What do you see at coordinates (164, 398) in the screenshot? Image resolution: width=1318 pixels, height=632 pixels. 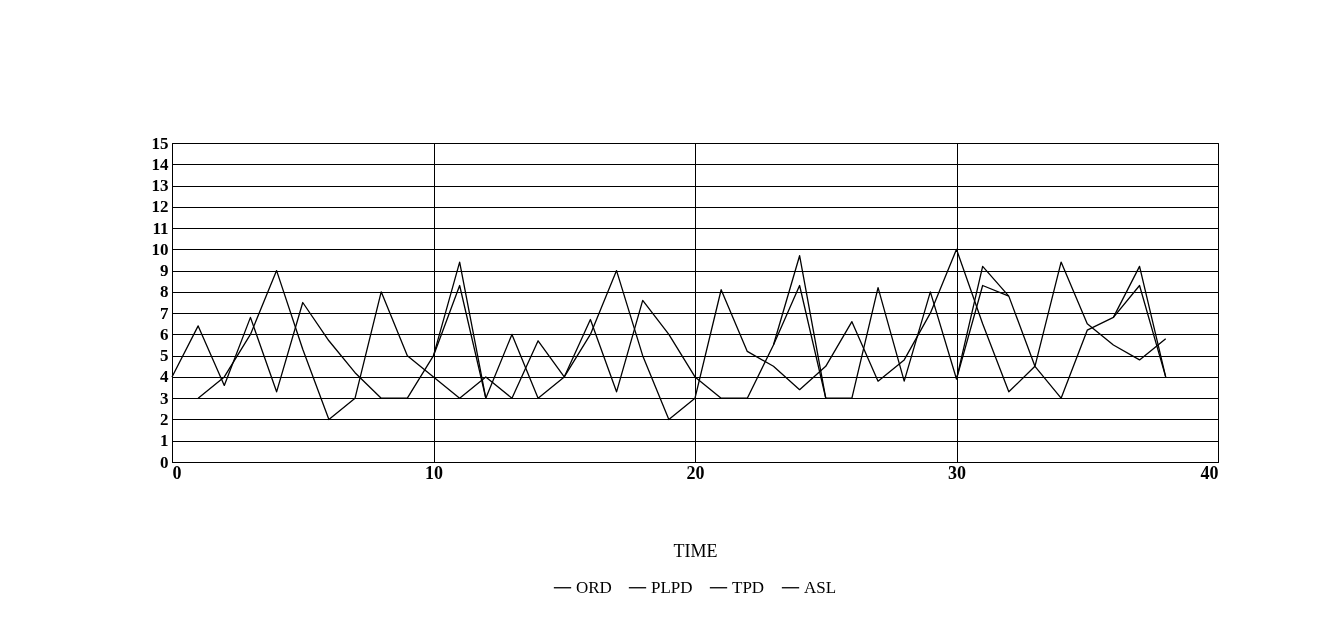 I see `y-tick-label: 3` at bounding box center [164, 398].